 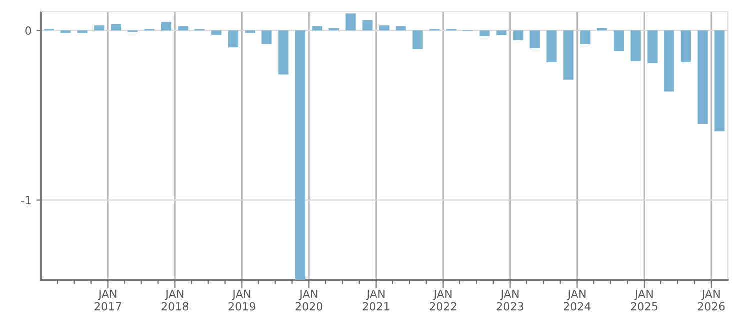 What do you see at coordinates (26, 200) in the screenshot?
I see `y-tick-label: -1` at bounding box center [26, 200].